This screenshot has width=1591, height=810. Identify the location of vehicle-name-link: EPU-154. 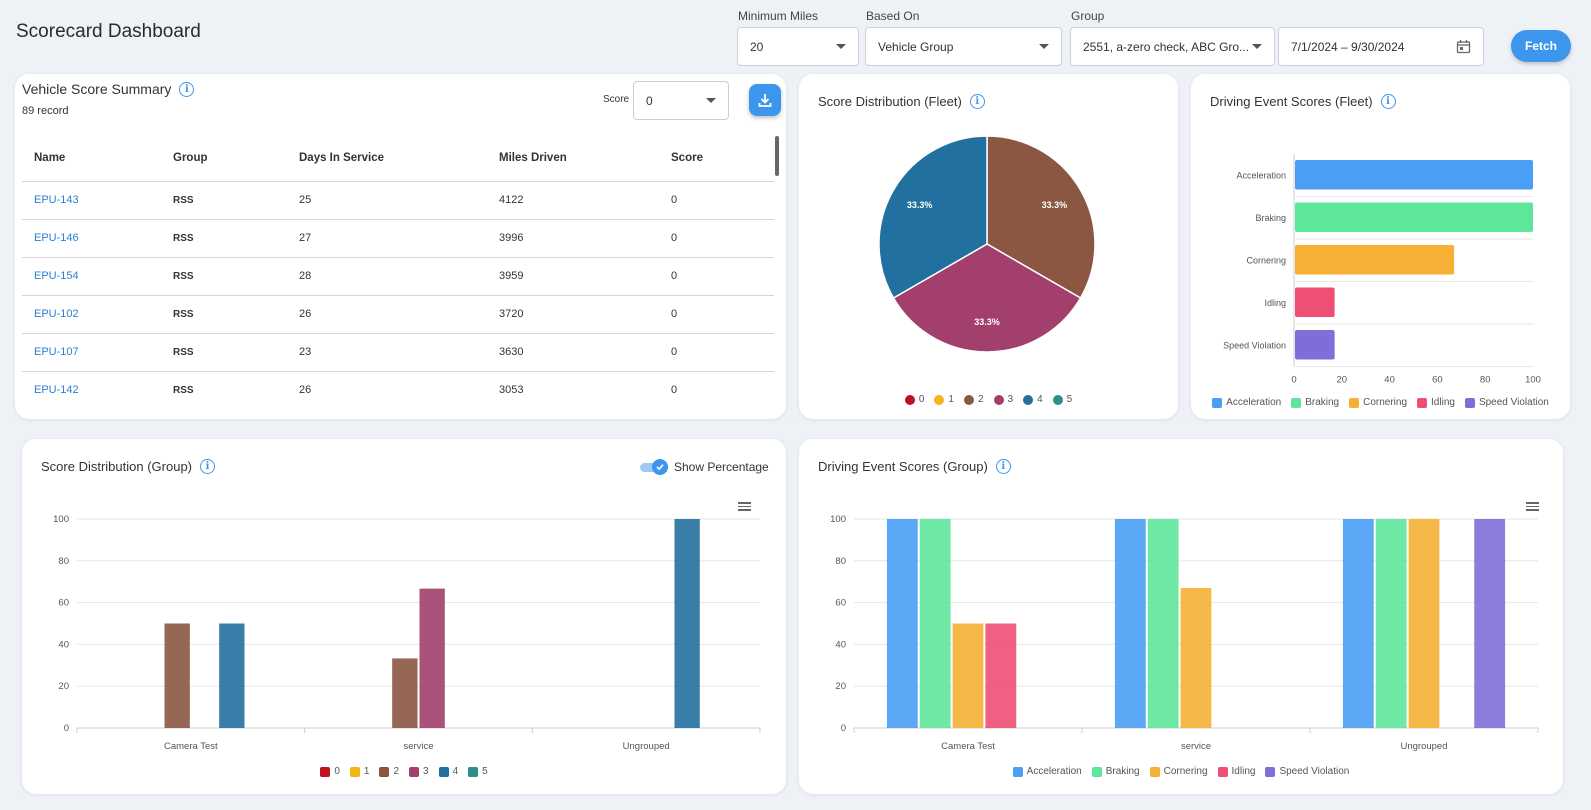
(91, 276).